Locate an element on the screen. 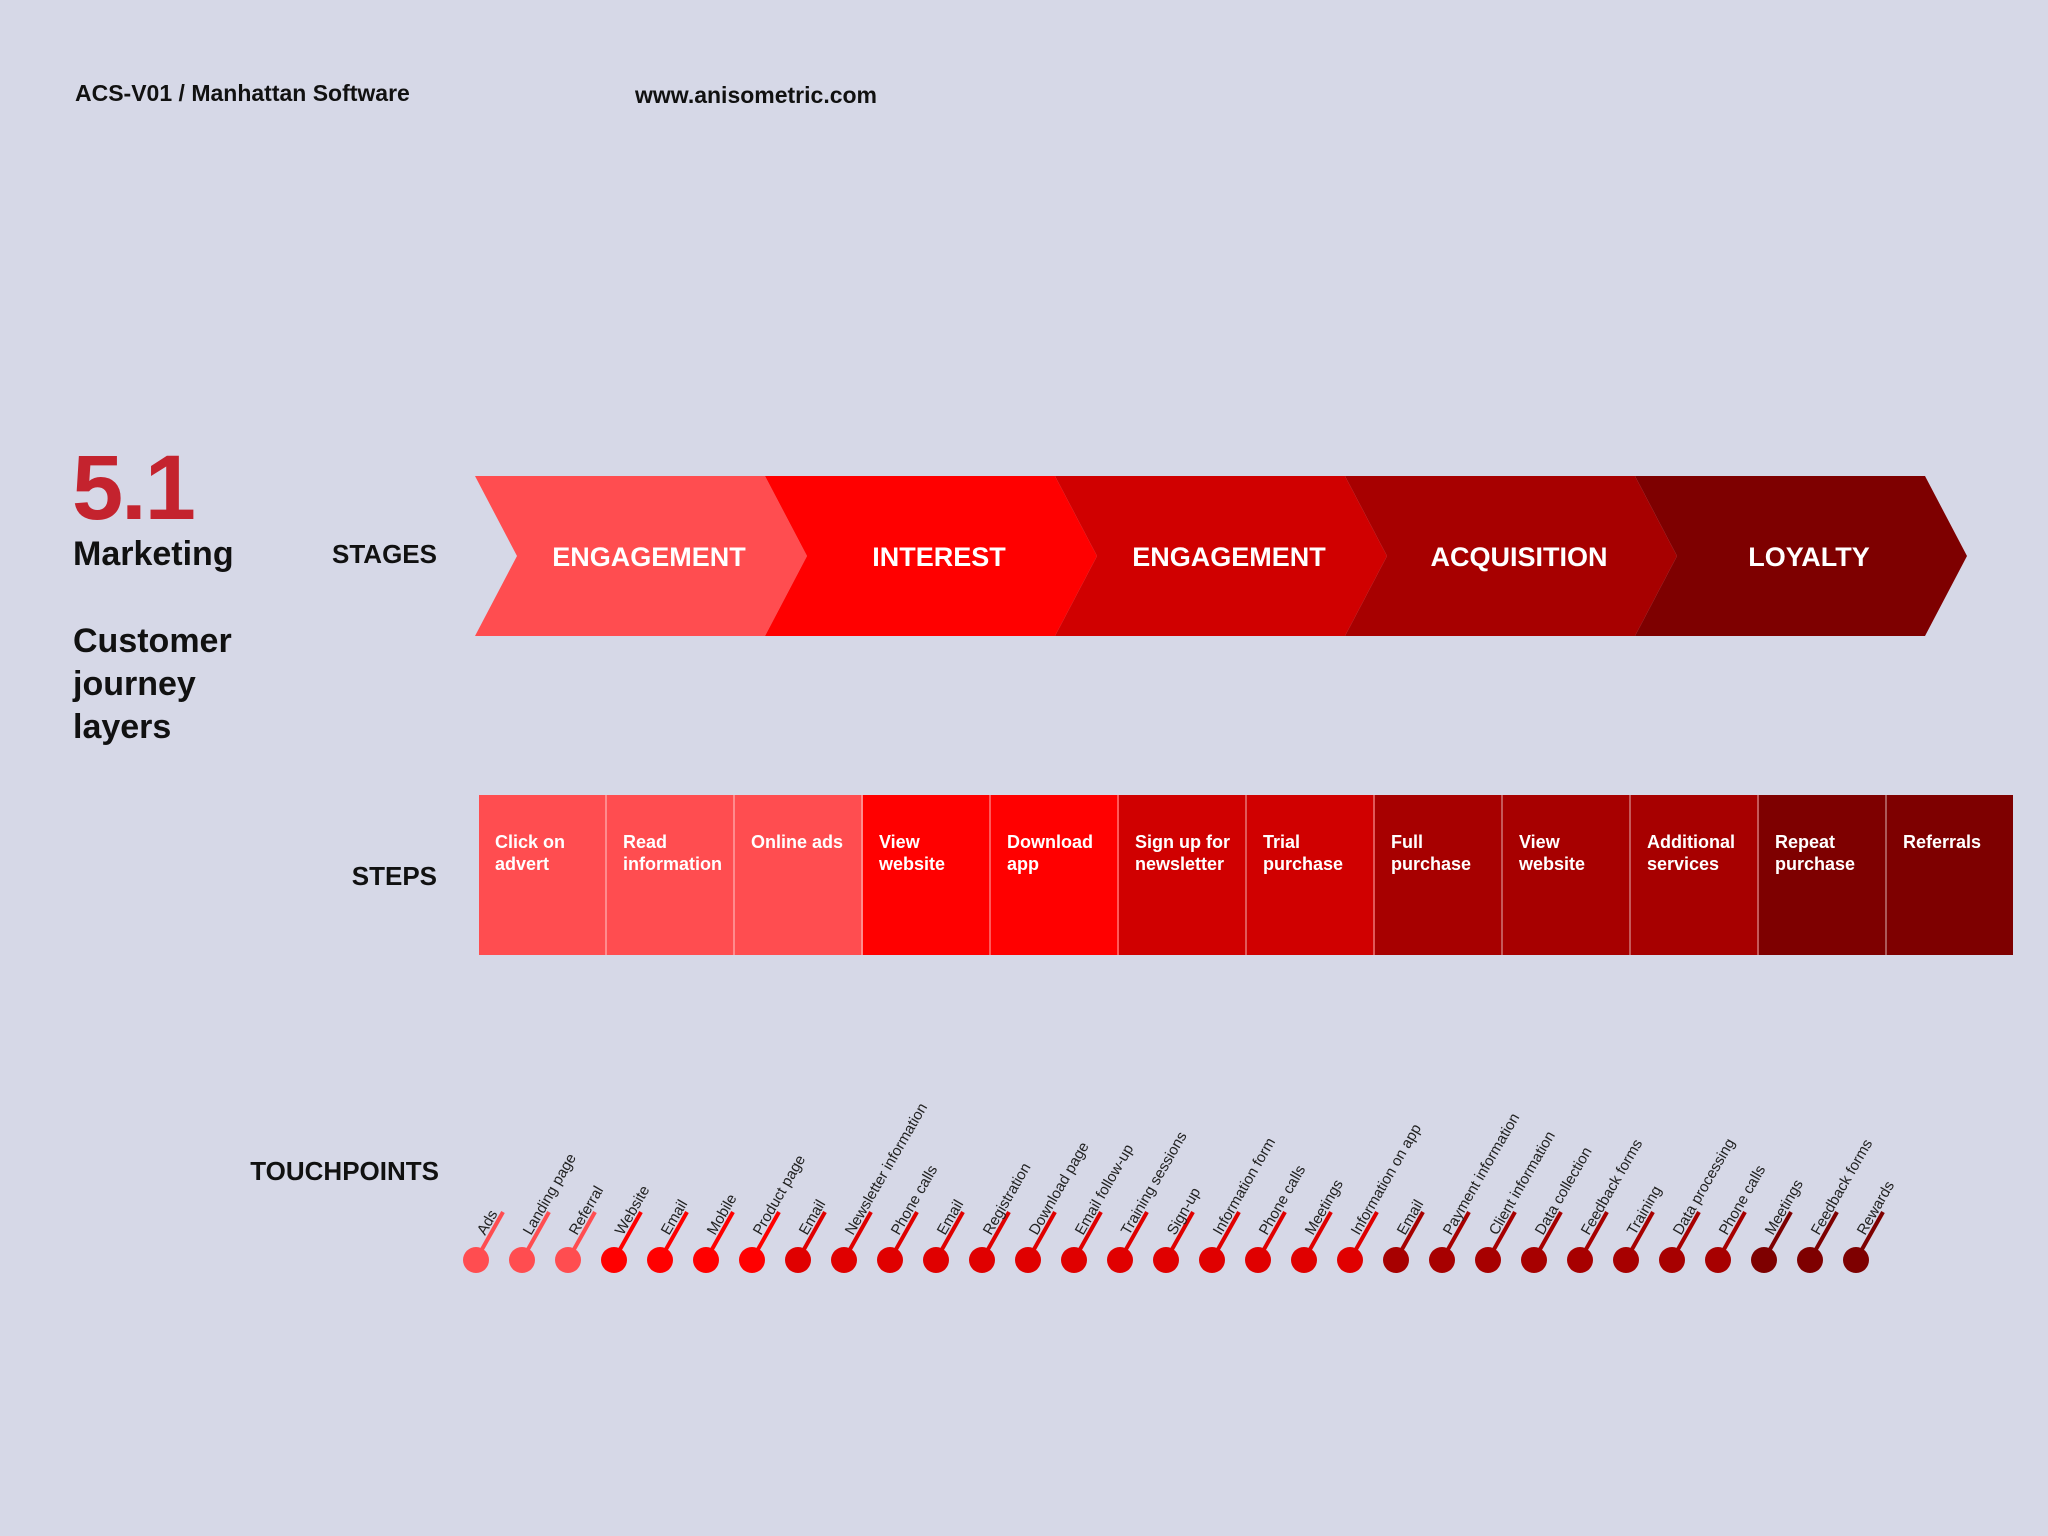 The image size is (2048, 1536). steps-label: STEPS is located at coordinates (394, 876).